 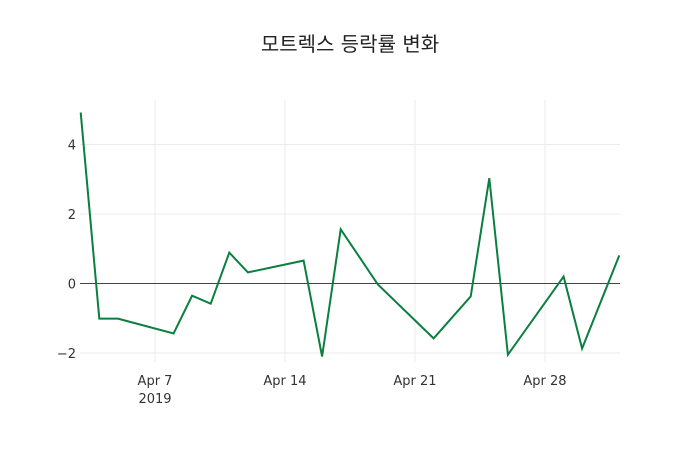 I want to click on y-tick-label: −2, so click(x=66, y=354).